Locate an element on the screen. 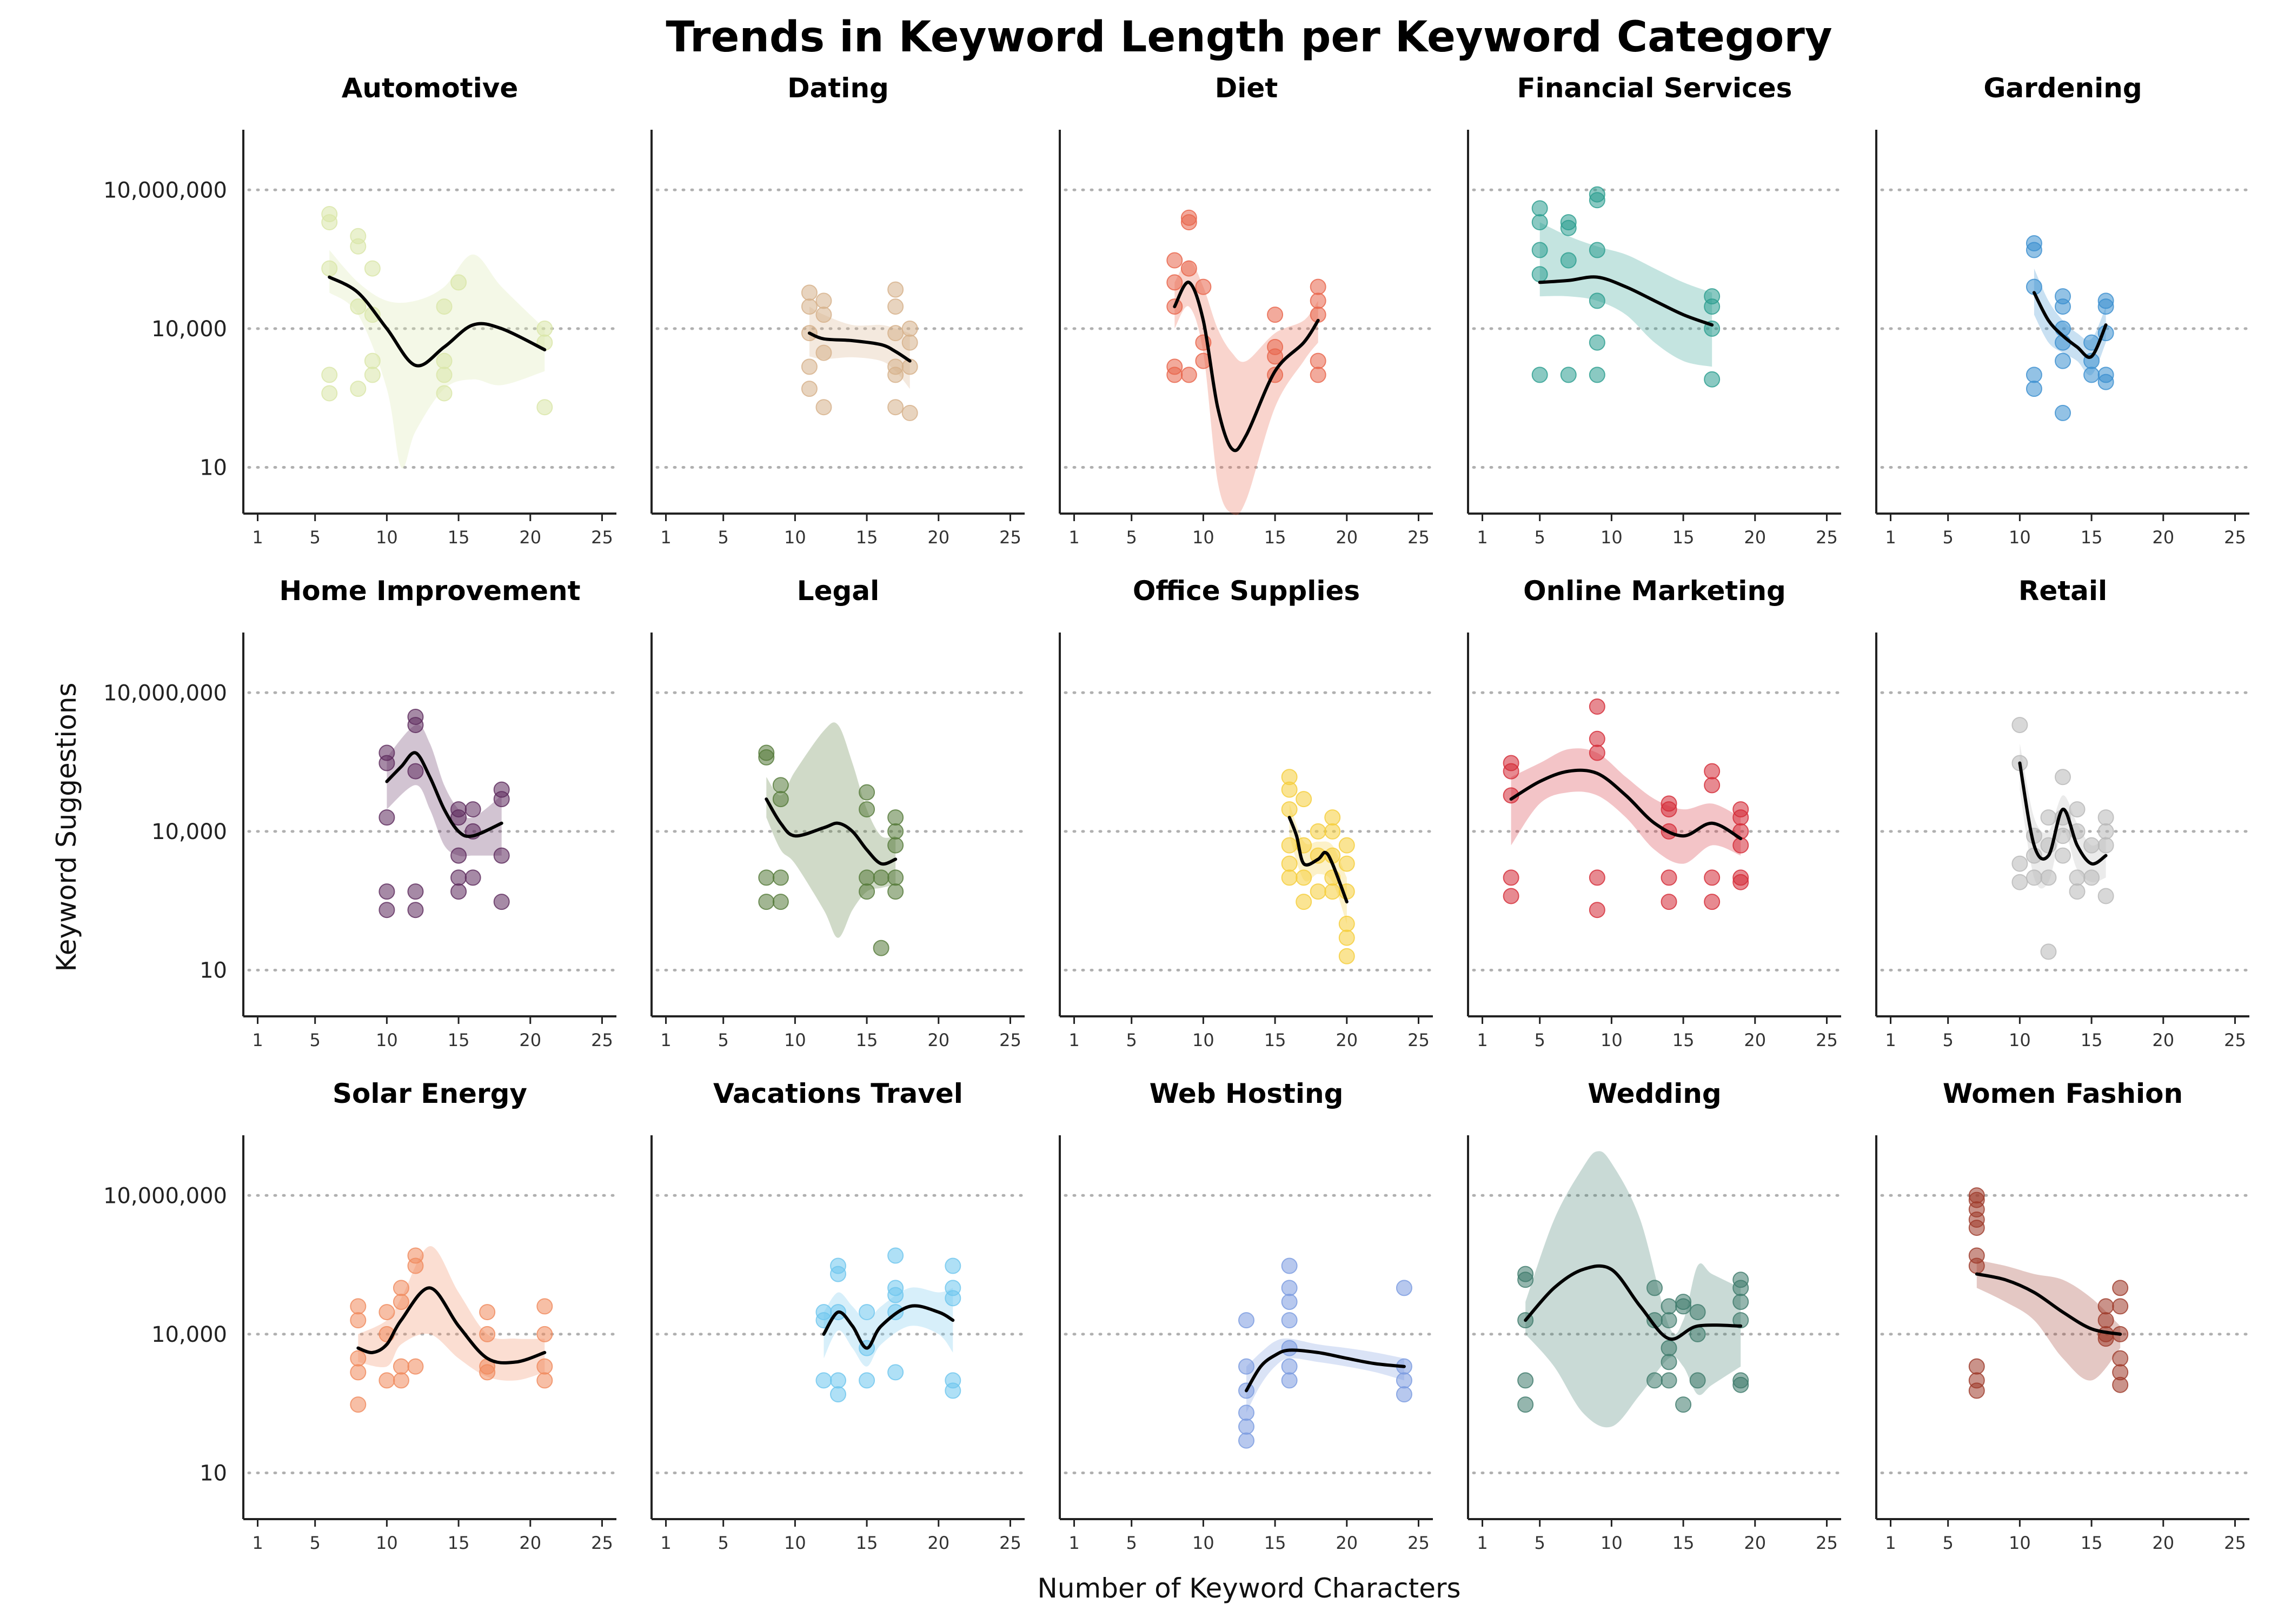 The height and width of the screenshot is (1624, 2271). panel-title: Solar Energy is located at coordinates (430, 1093).